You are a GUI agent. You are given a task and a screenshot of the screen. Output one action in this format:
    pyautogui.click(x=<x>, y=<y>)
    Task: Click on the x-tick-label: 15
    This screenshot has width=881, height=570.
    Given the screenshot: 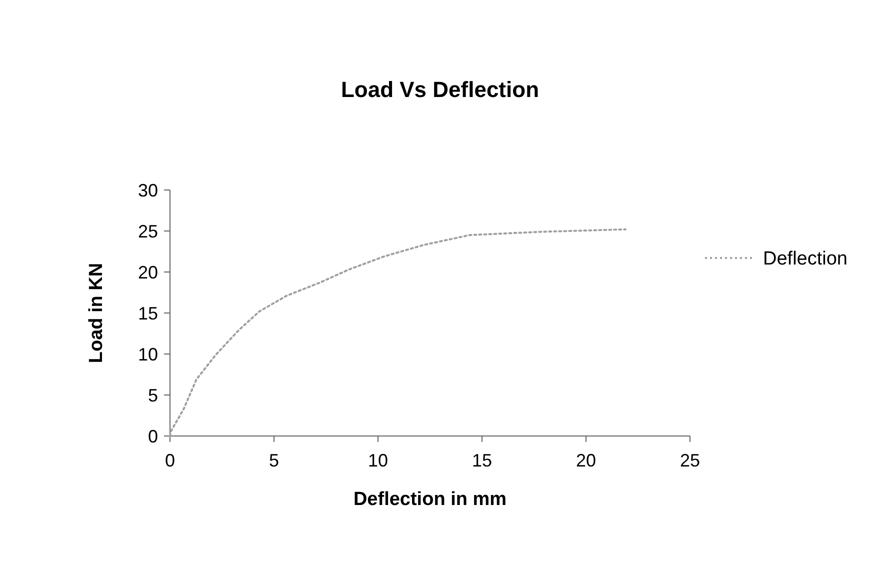 What is the action you would take?
    pyautogui.click(x=482, y=460)
    